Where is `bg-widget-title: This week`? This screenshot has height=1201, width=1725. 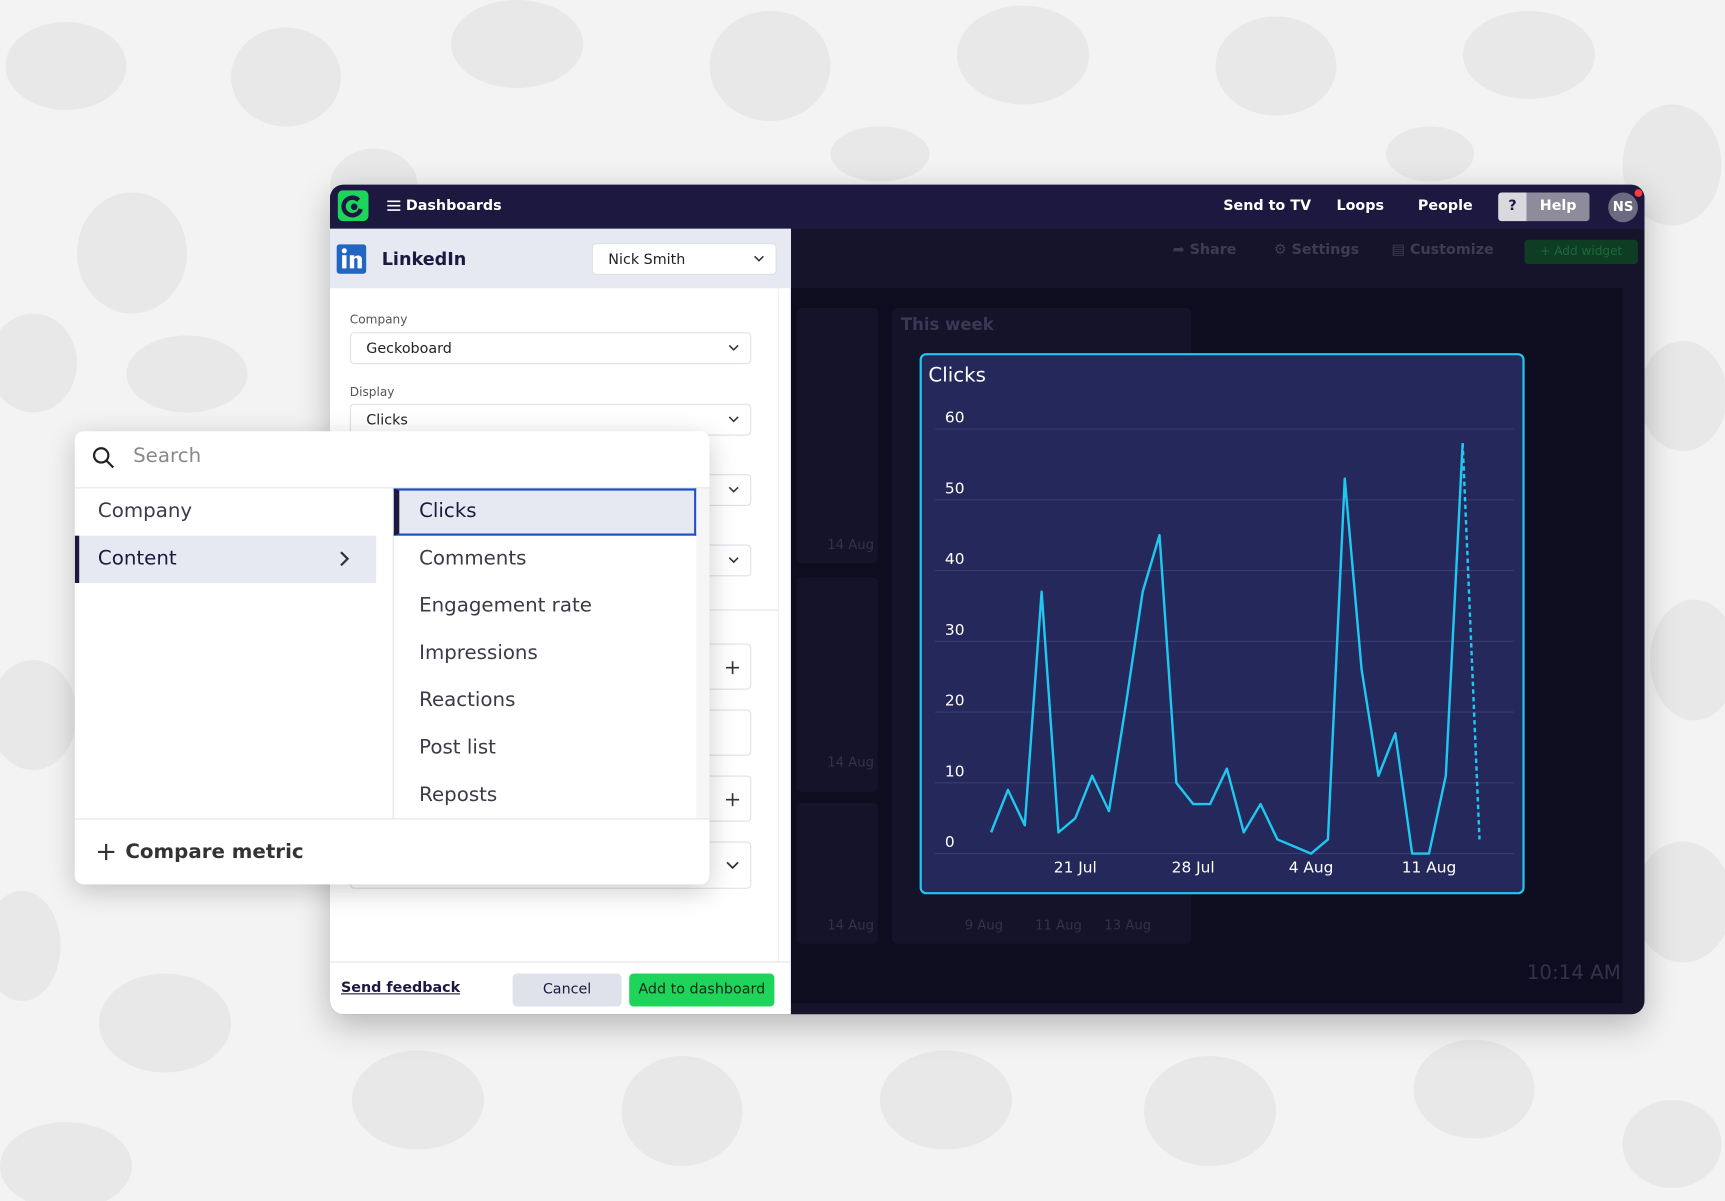
bg-widget-title: This week is located at coordinates (947, 324).